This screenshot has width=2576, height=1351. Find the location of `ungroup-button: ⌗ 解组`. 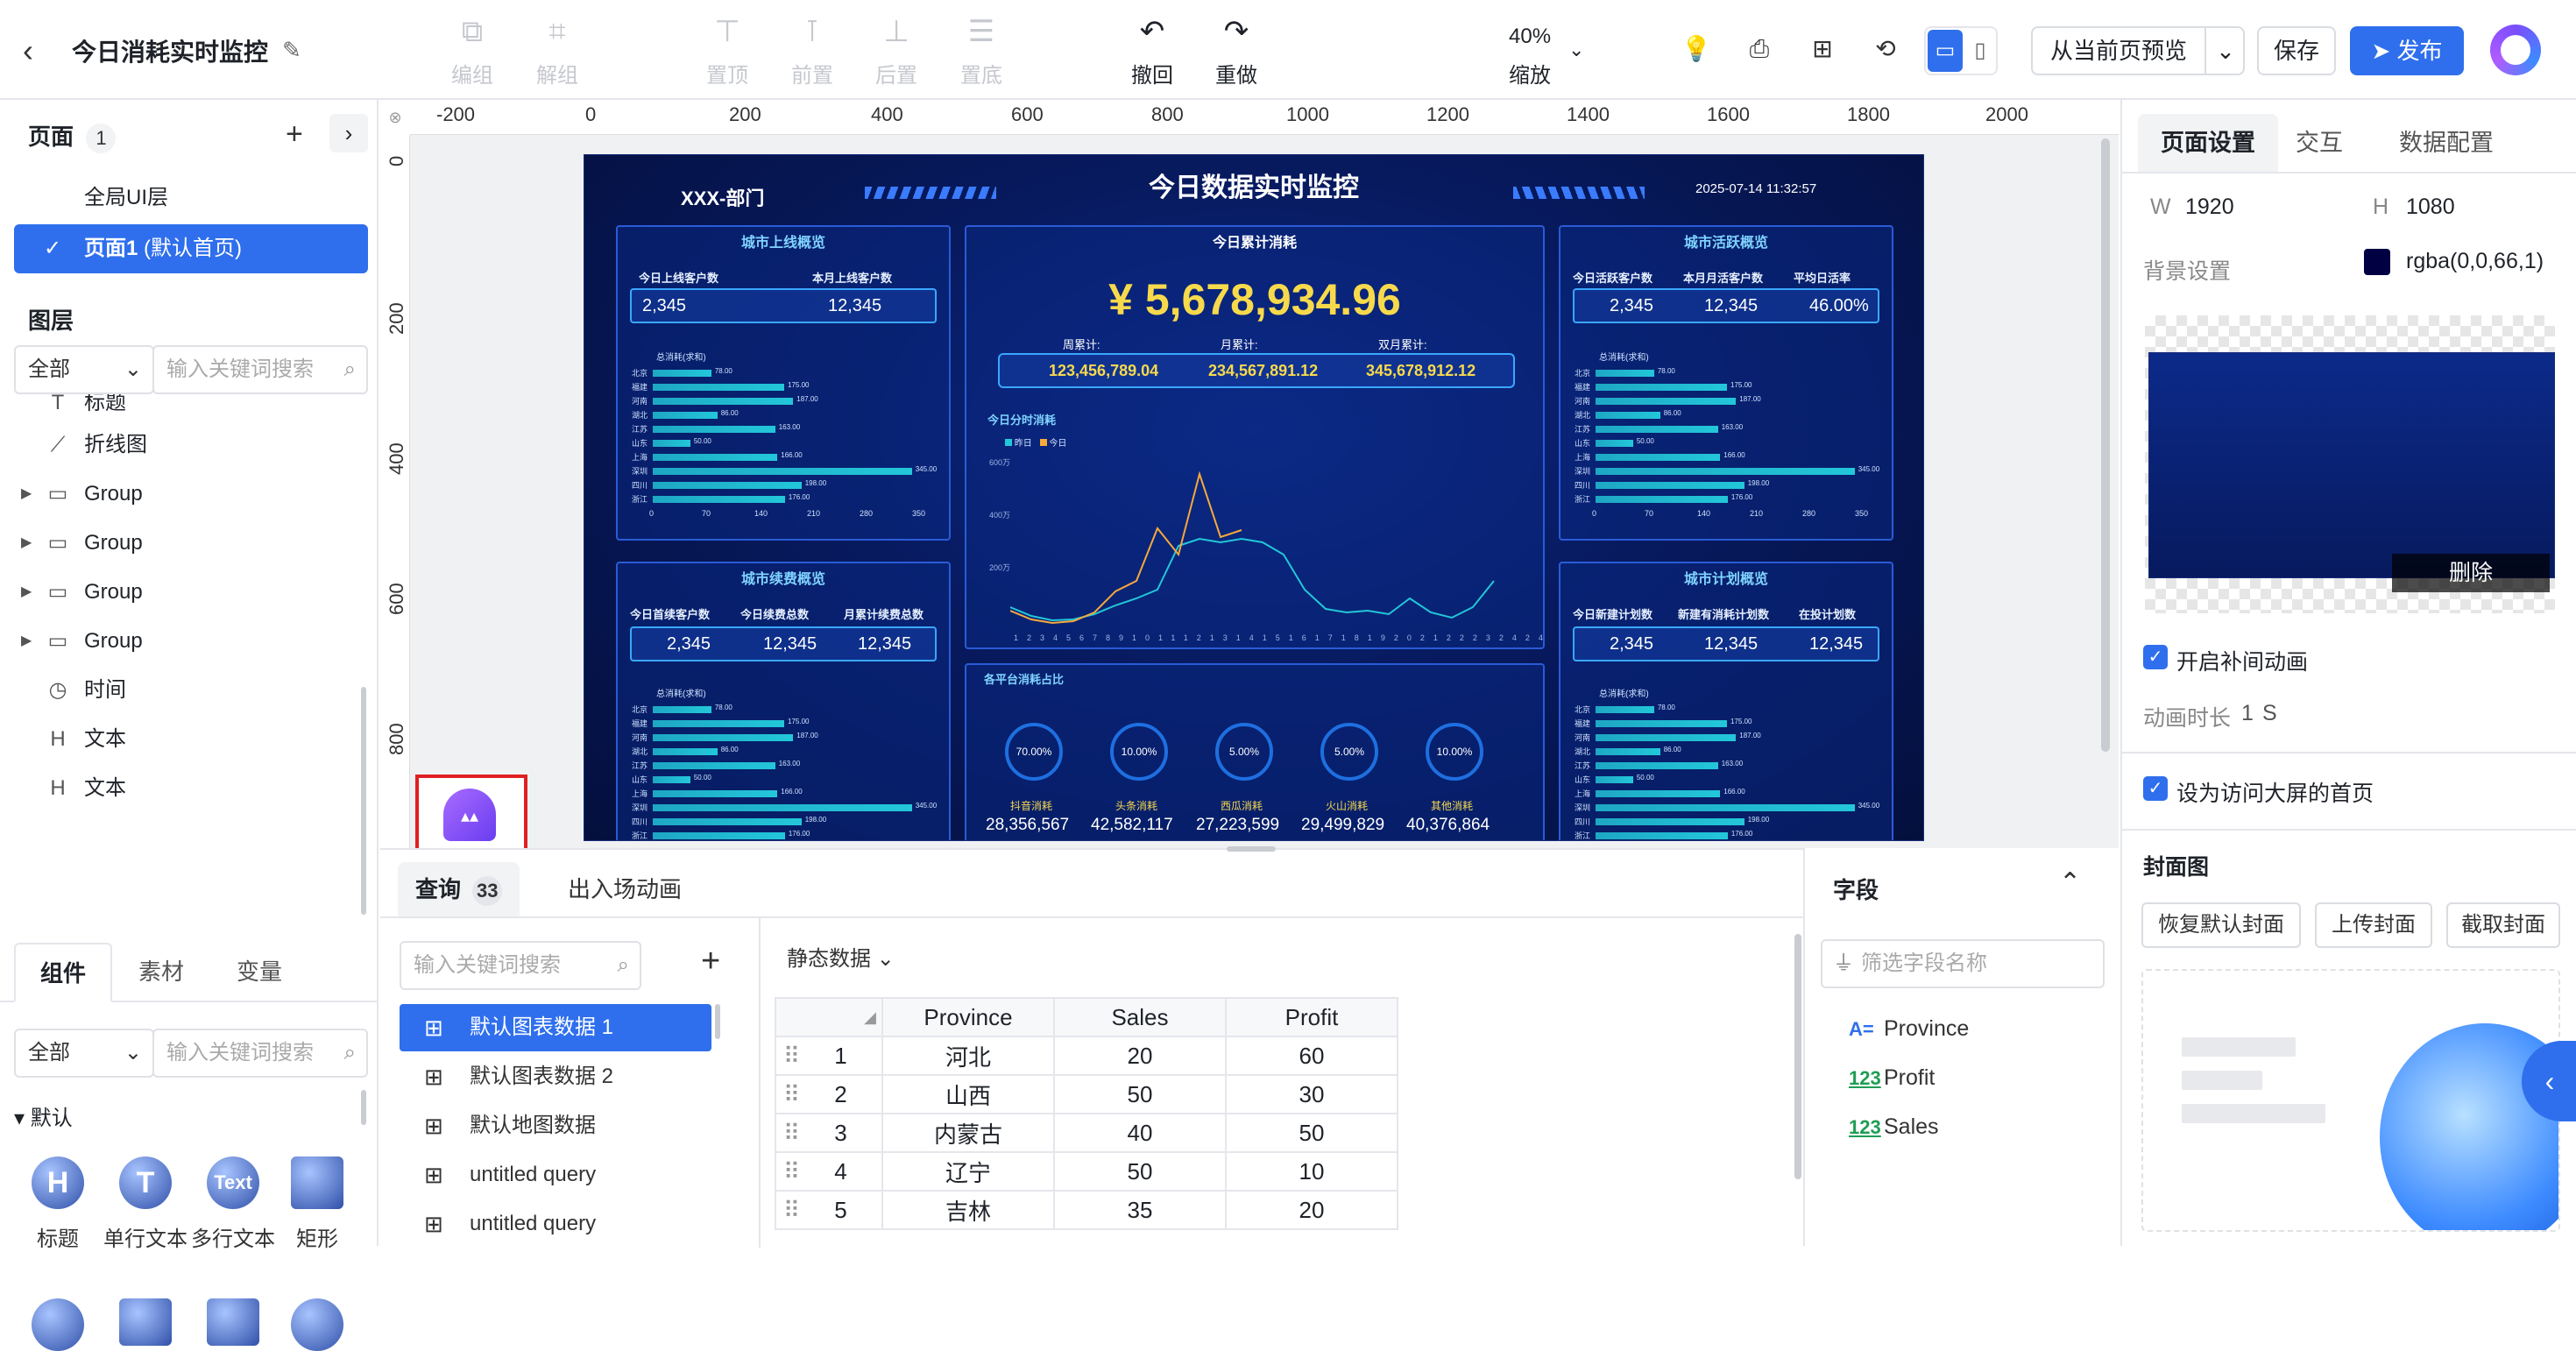

ungroup-button: ⌗ 解组 is located at coordinates (557, 51).